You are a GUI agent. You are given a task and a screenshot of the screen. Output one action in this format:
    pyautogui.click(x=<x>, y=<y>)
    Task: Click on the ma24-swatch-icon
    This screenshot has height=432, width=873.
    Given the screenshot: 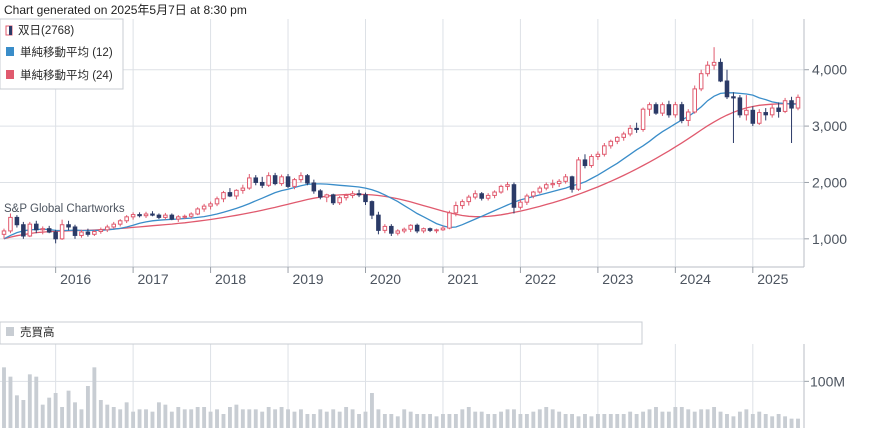 What is the action you would take?
    pyautogui.click(x=10, y=74)
    